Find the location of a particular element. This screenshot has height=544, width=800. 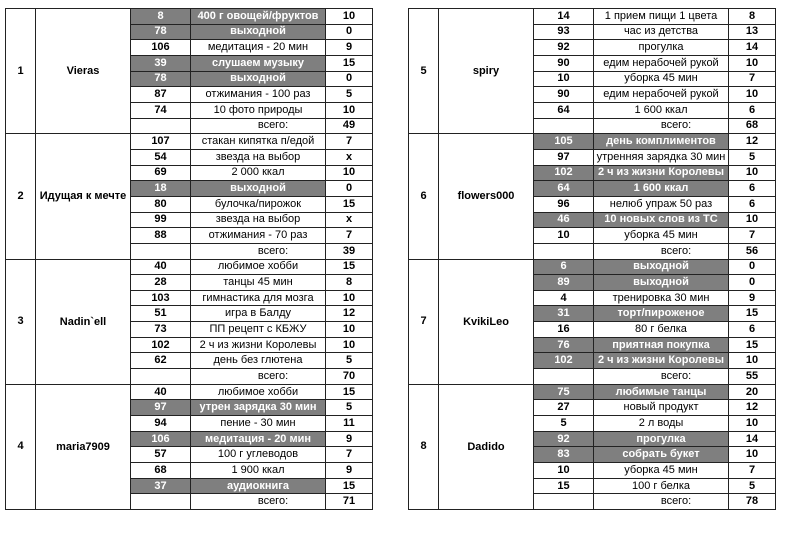

total-row: всего: 39 is located at coordinates (189, 251).